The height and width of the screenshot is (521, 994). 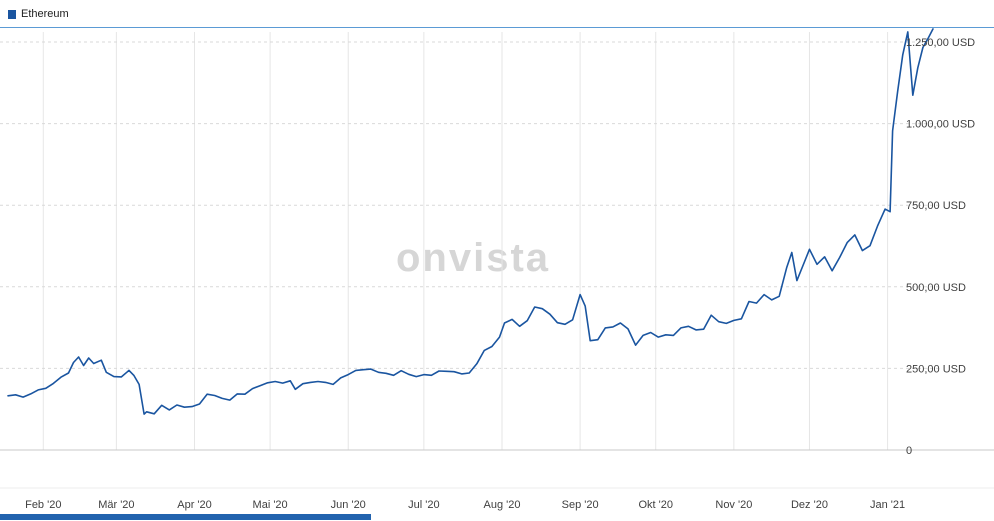 I want to click on svg-text: Mär '20, so click(x=116, y=505).